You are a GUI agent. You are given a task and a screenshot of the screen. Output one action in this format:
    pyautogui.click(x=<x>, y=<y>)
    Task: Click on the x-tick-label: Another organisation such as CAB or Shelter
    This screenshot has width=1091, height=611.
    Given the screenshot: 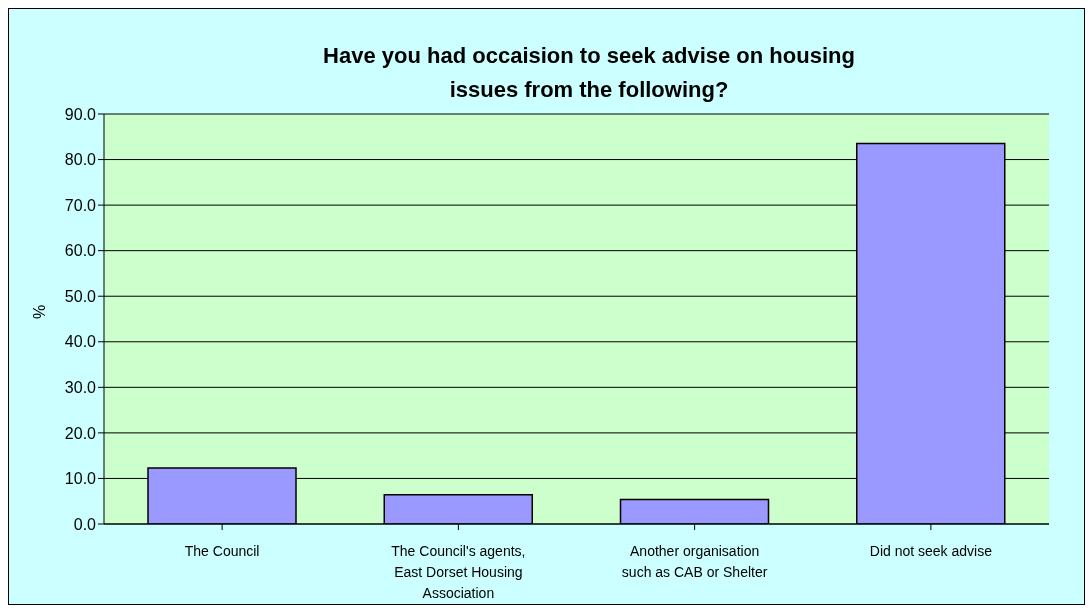 What is the action you would take?
    pyautogui.click(x=694, y=561)
    